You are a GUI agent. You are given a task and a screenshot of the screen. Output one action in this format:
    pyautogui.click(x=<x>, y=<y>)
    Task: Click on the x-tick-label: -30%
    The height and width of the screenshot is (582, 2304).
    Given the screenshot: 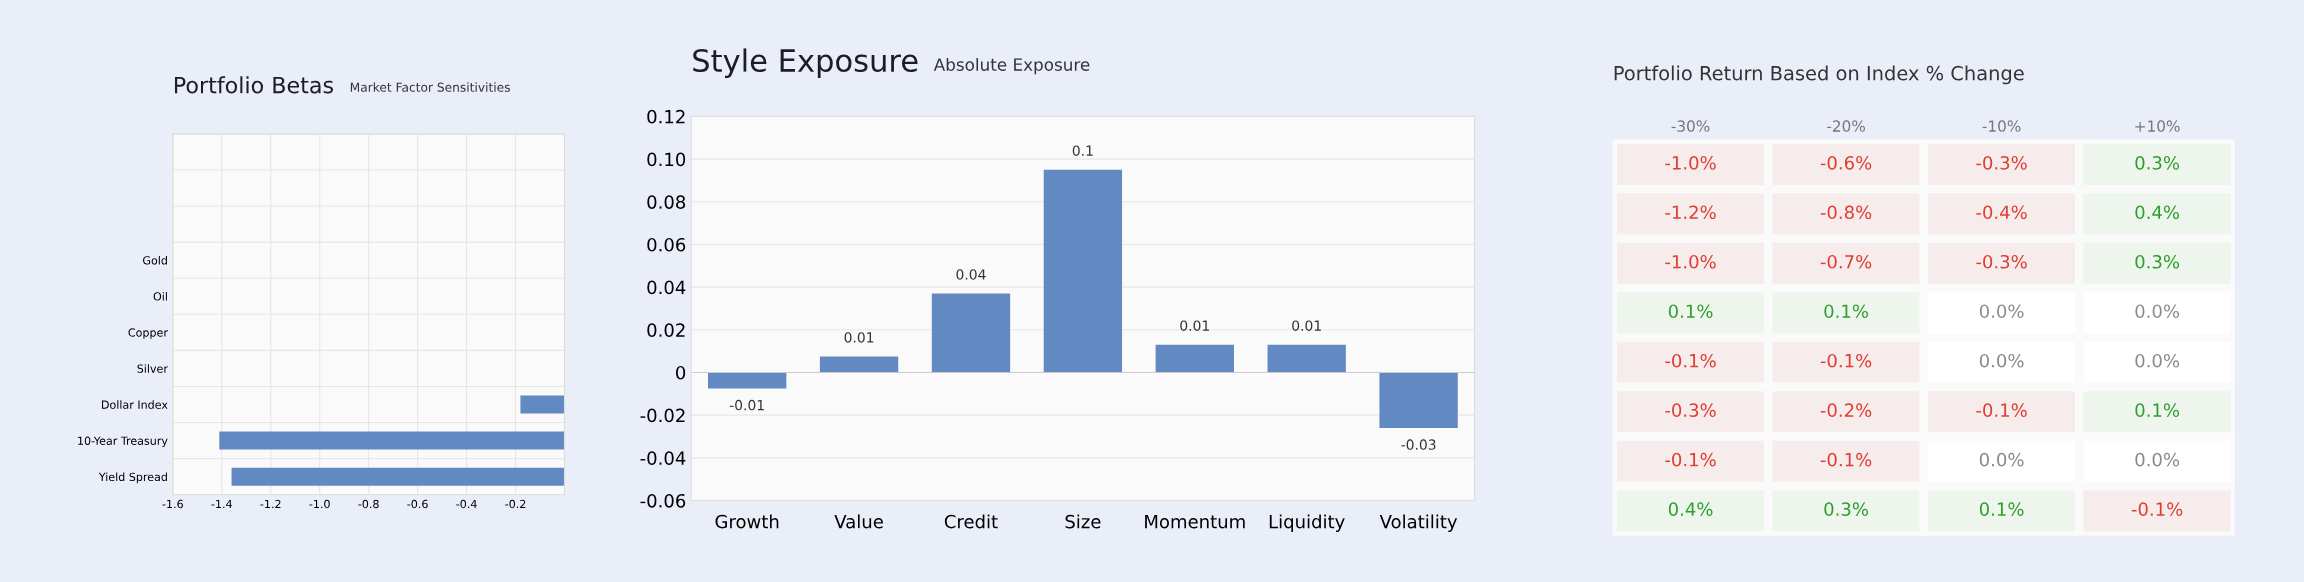 What is the action you would take?
    pyautogui.click(x=1690, y=126)
    